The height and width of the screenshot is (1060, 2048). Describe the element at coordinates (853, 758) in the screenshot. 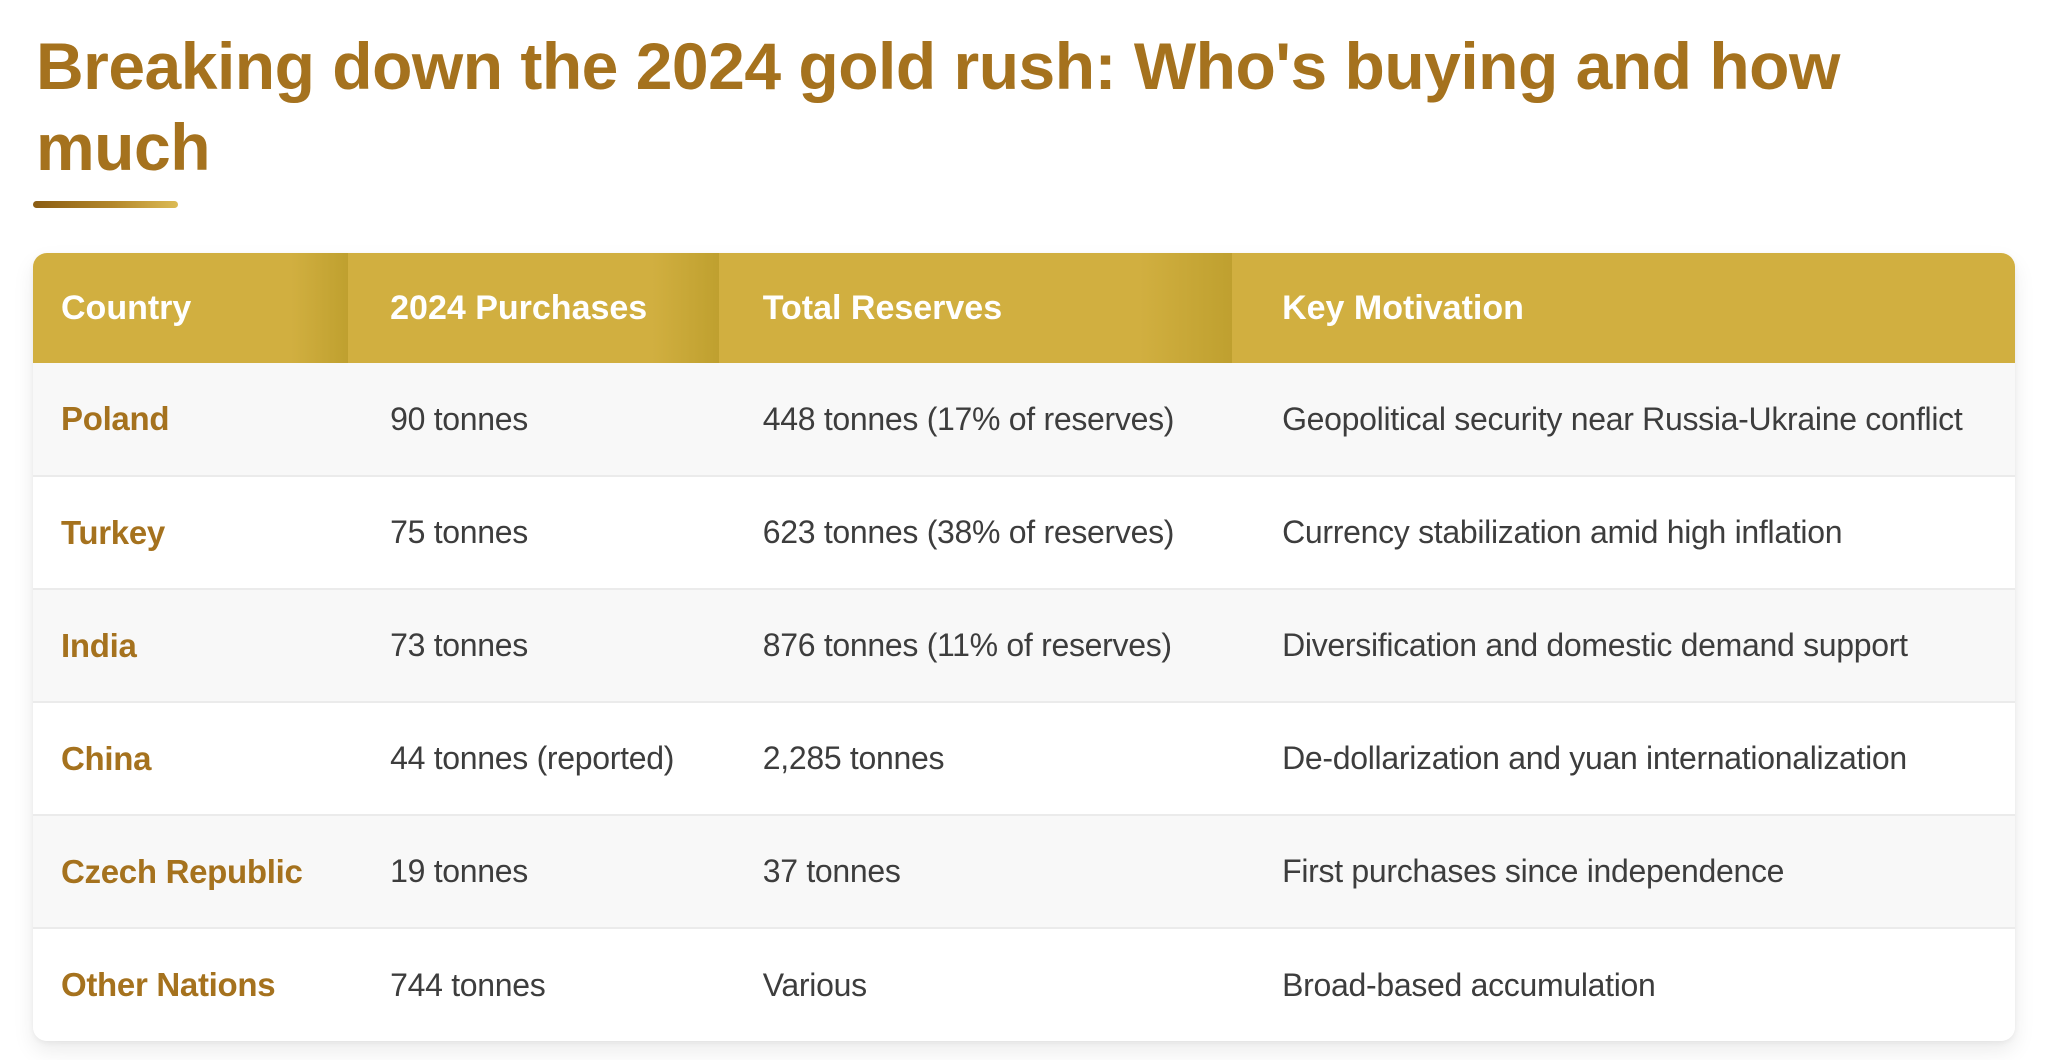

I see `reserves-cell: 2,285 tonnes` at that location.